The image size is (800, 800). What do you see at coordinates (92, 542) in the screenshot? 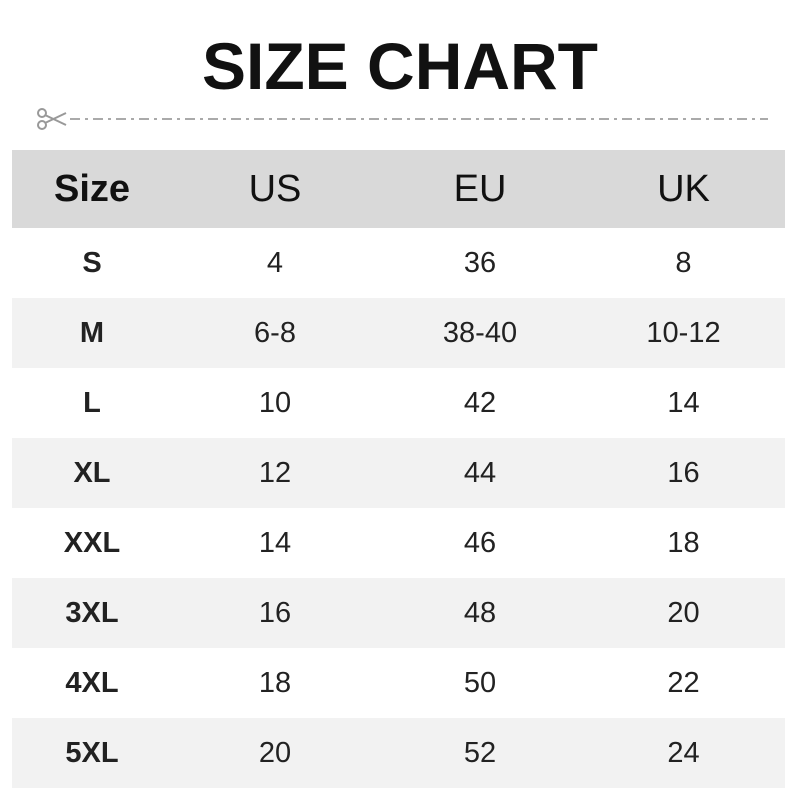
I see `cell-size: XXL` at bounding box center [92, 542].